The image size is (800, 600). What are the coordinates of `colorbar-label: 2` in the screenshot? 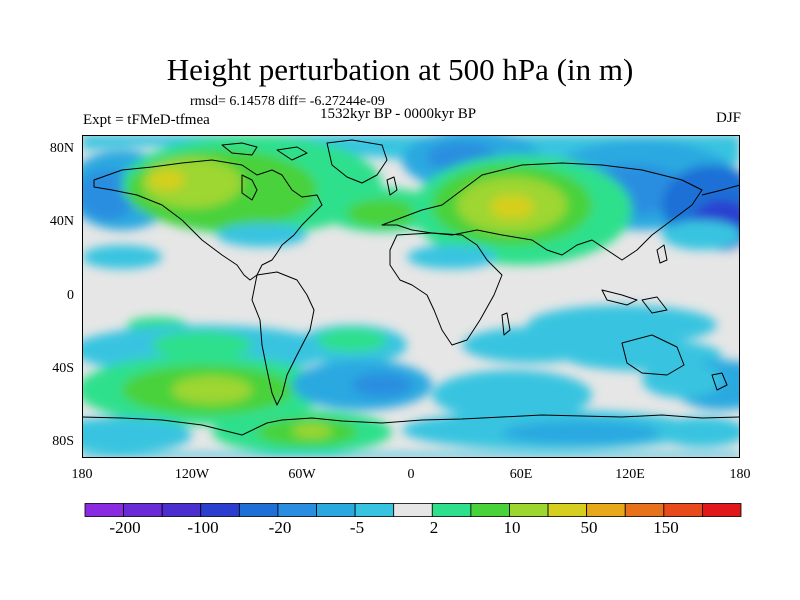 It's located at (434, 527).